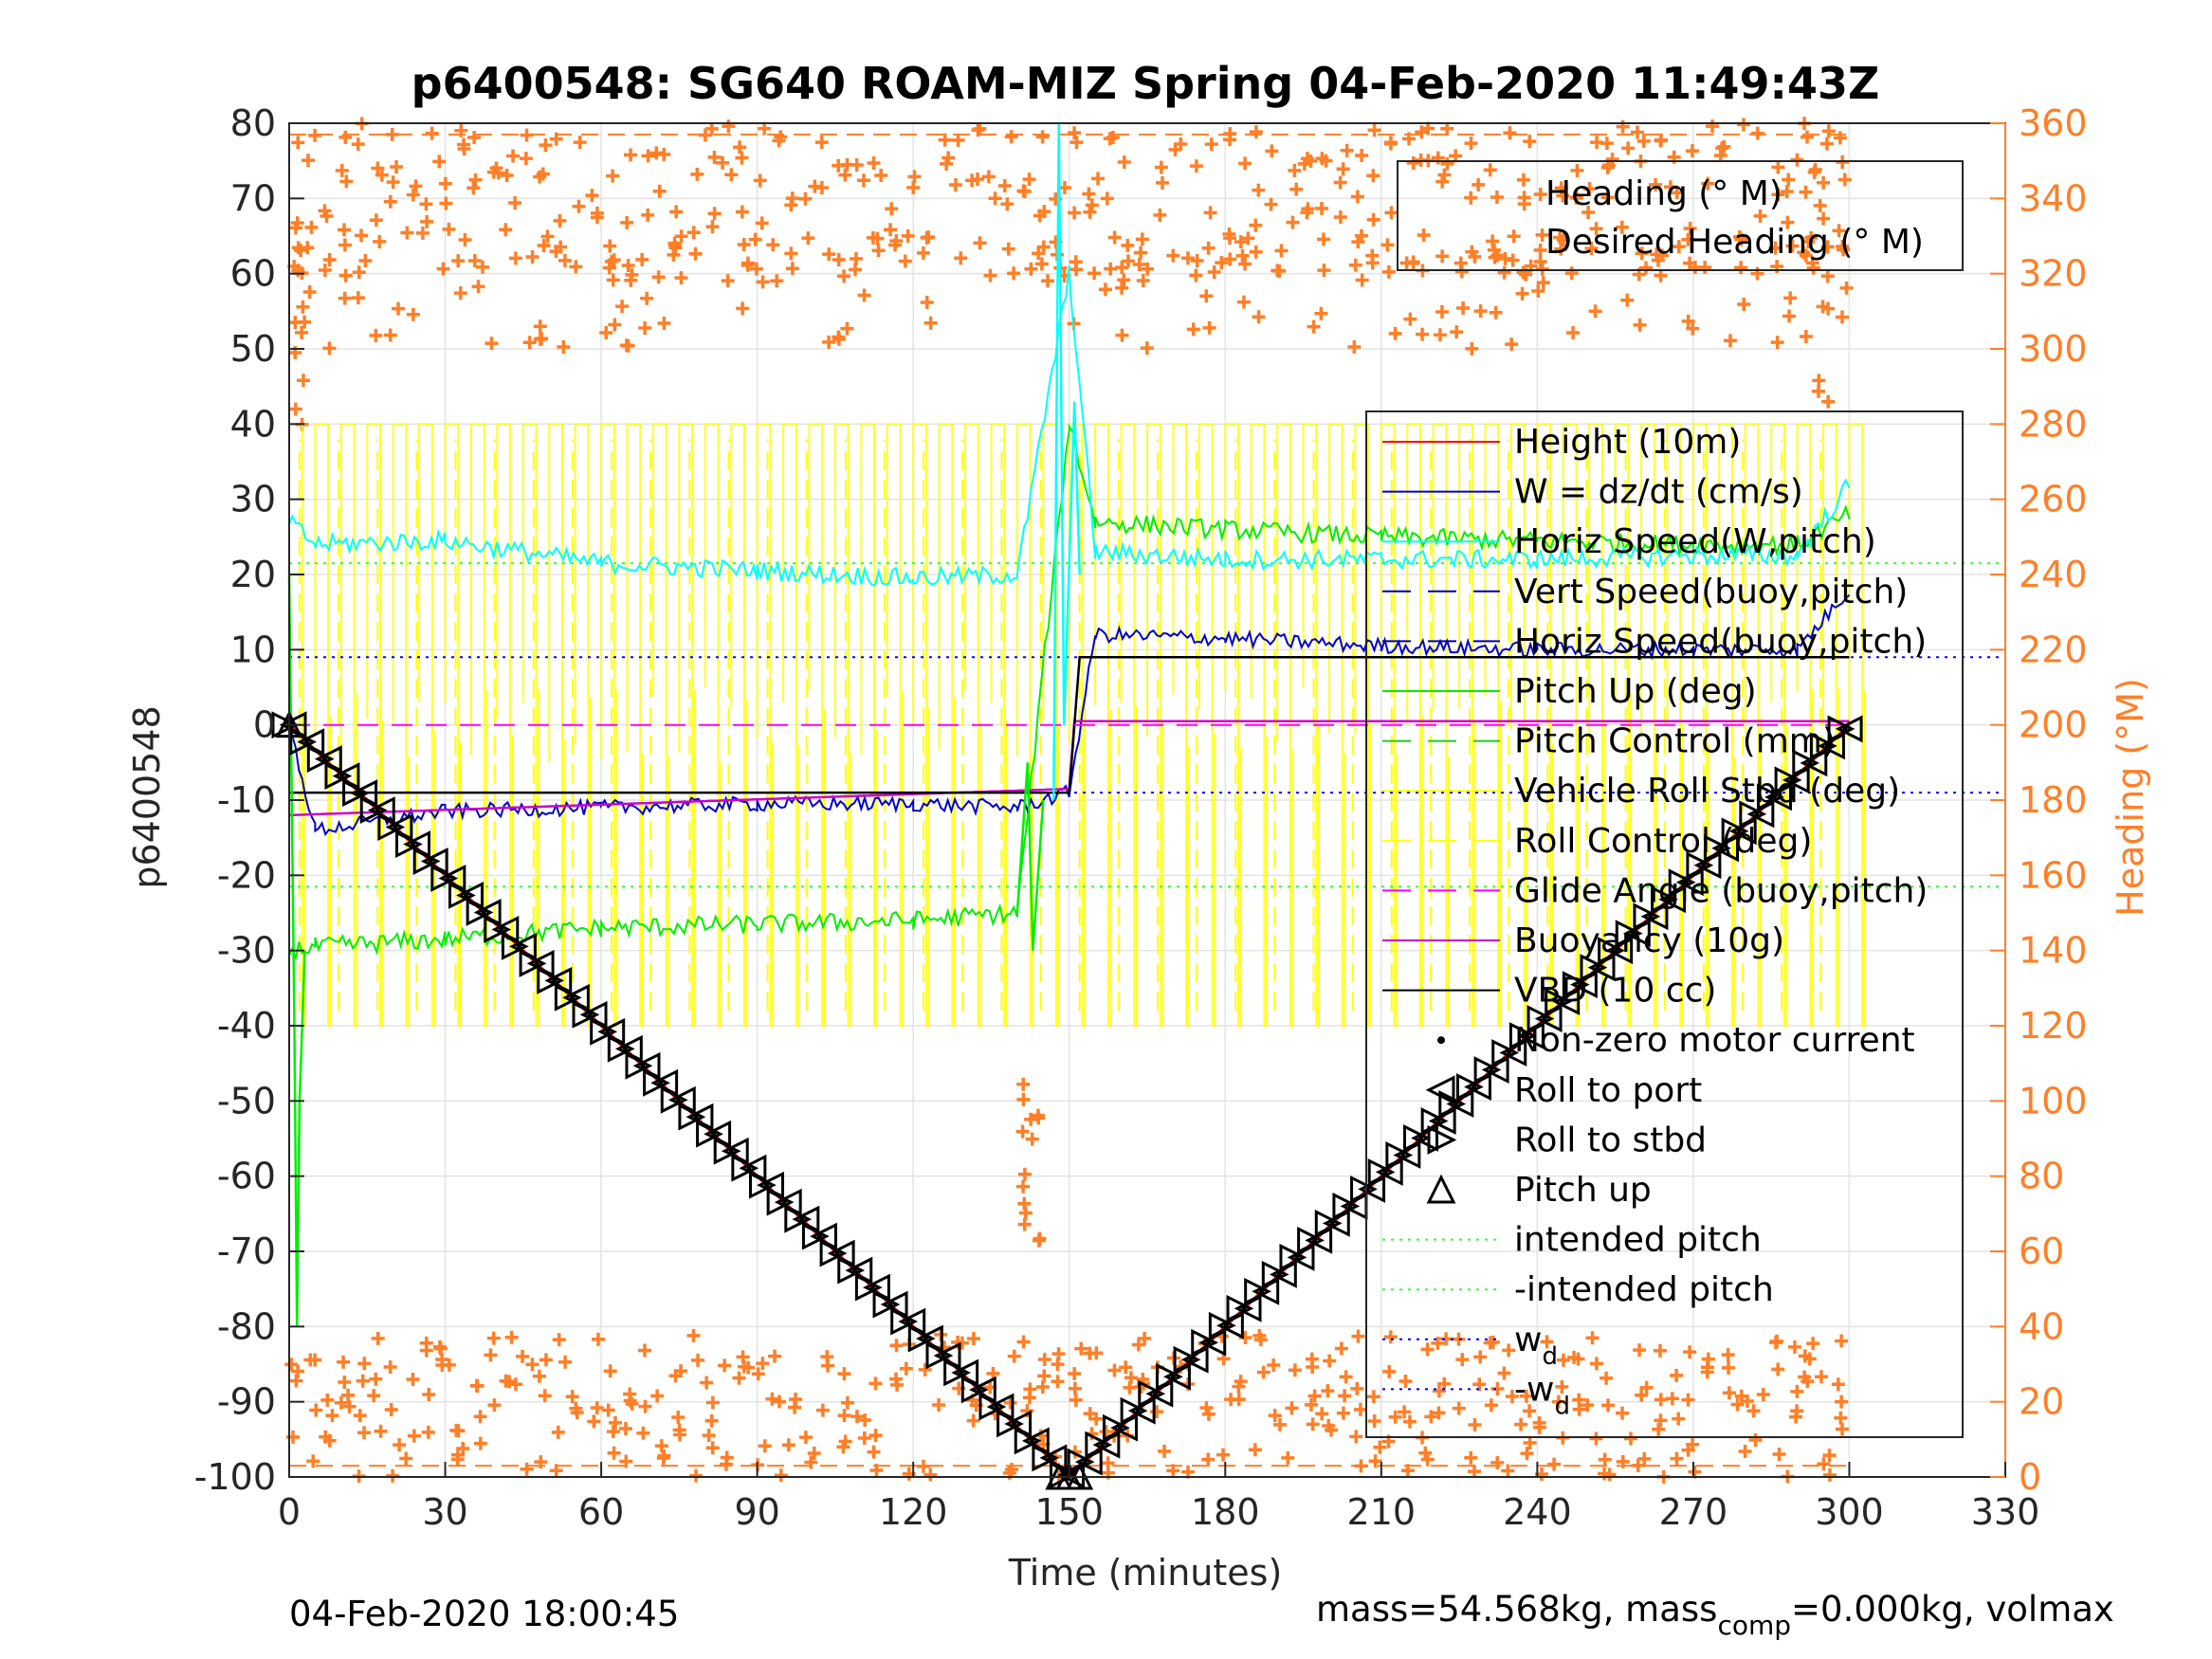  I want to click on y-tick-label: 80, so click(253, 123).